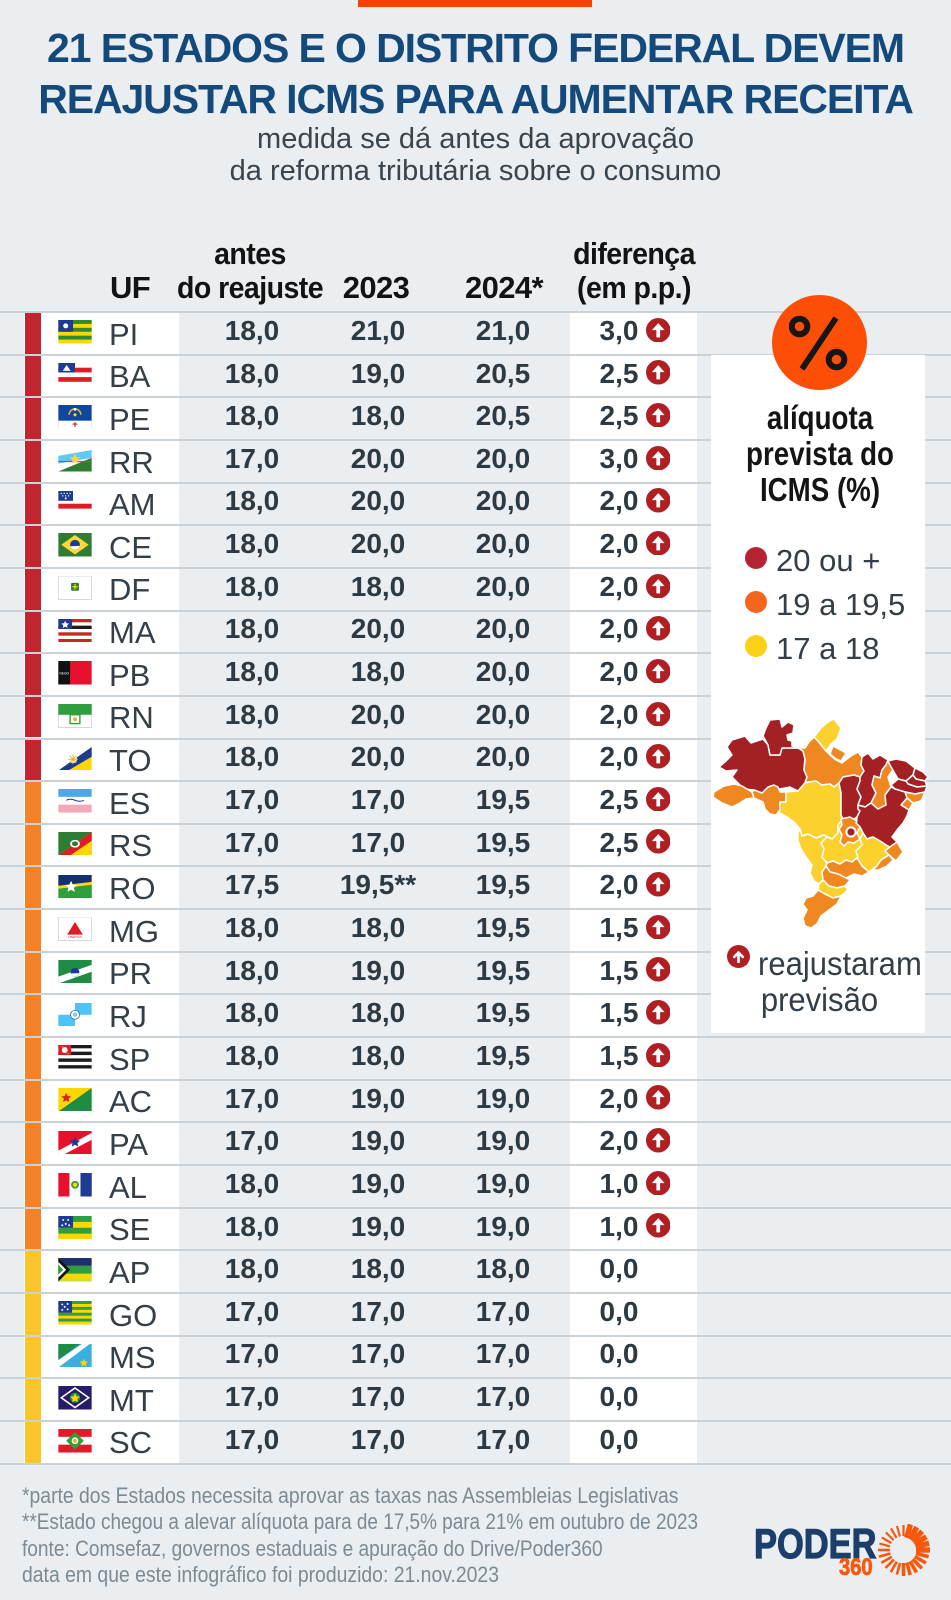  What do you see at coordinates (64, 674) in the screenshot?
I see `svg-text: NEGO` at bounding box center [64, 674].